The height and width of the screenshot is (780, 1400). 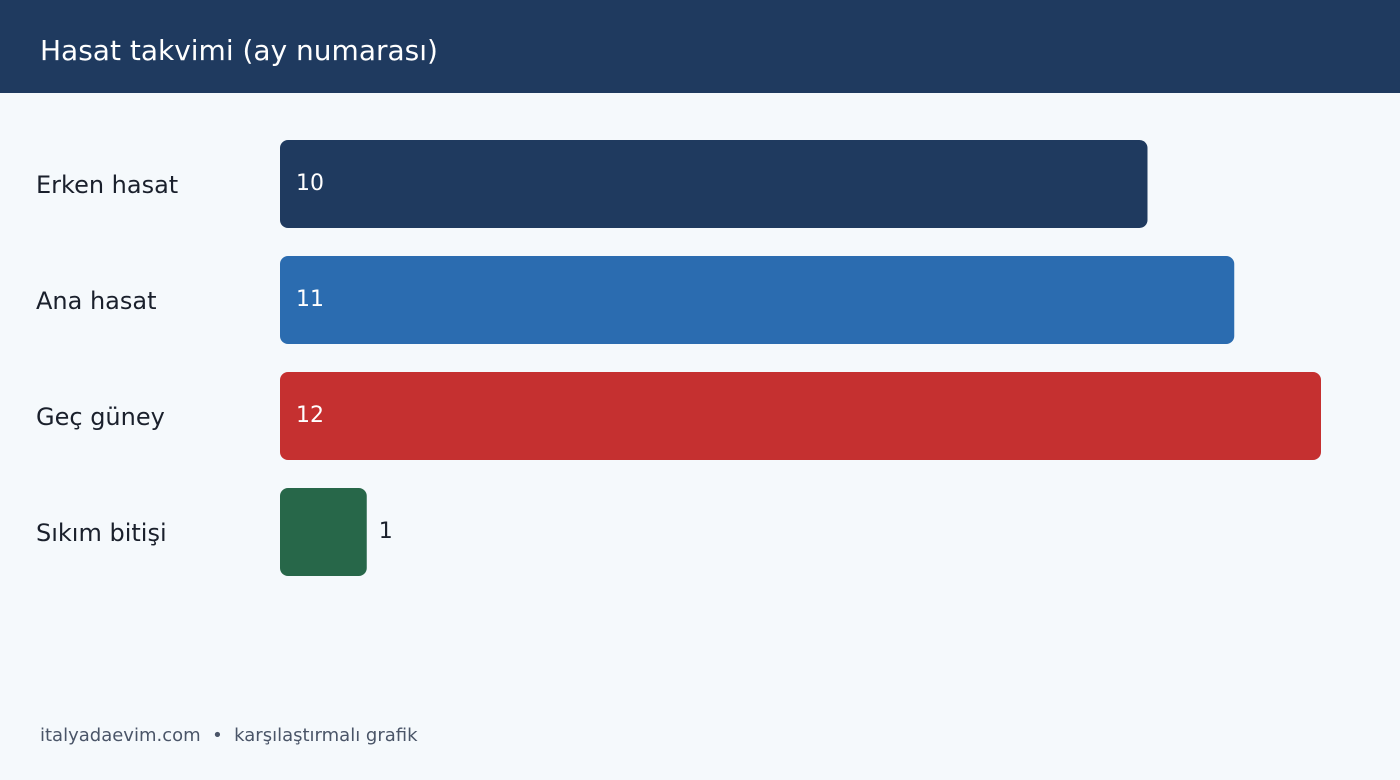 I want to click on category-label: Geç güney, so click(x=100, y=417).